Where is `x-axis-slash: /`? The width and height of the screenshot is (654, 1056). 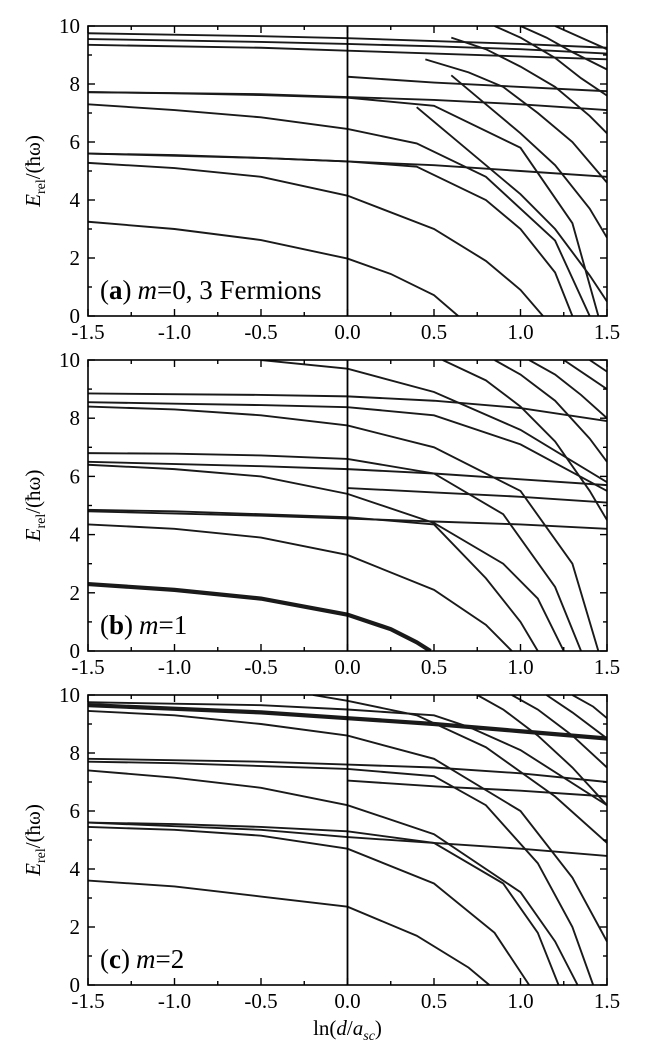
x-axis-slash: / is located at coordinates (350, 1028).